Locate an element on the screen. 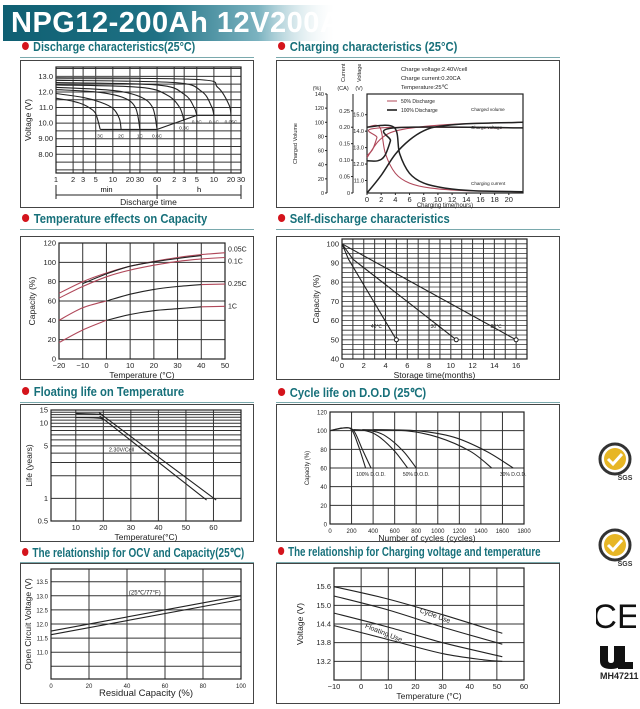 This screenshot has width=640, height=709. x-tick-label: 2 is located at coordinates (364, 365).